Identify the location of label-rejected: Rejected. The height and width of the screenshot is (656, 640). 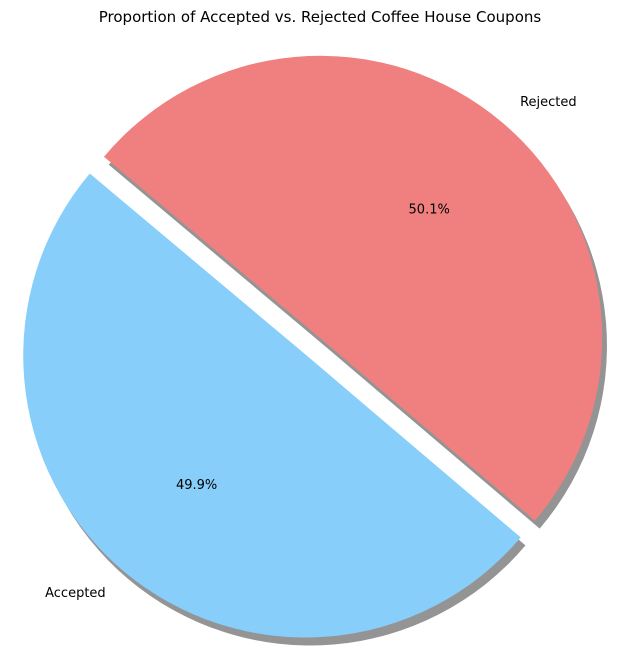
(548, 102).